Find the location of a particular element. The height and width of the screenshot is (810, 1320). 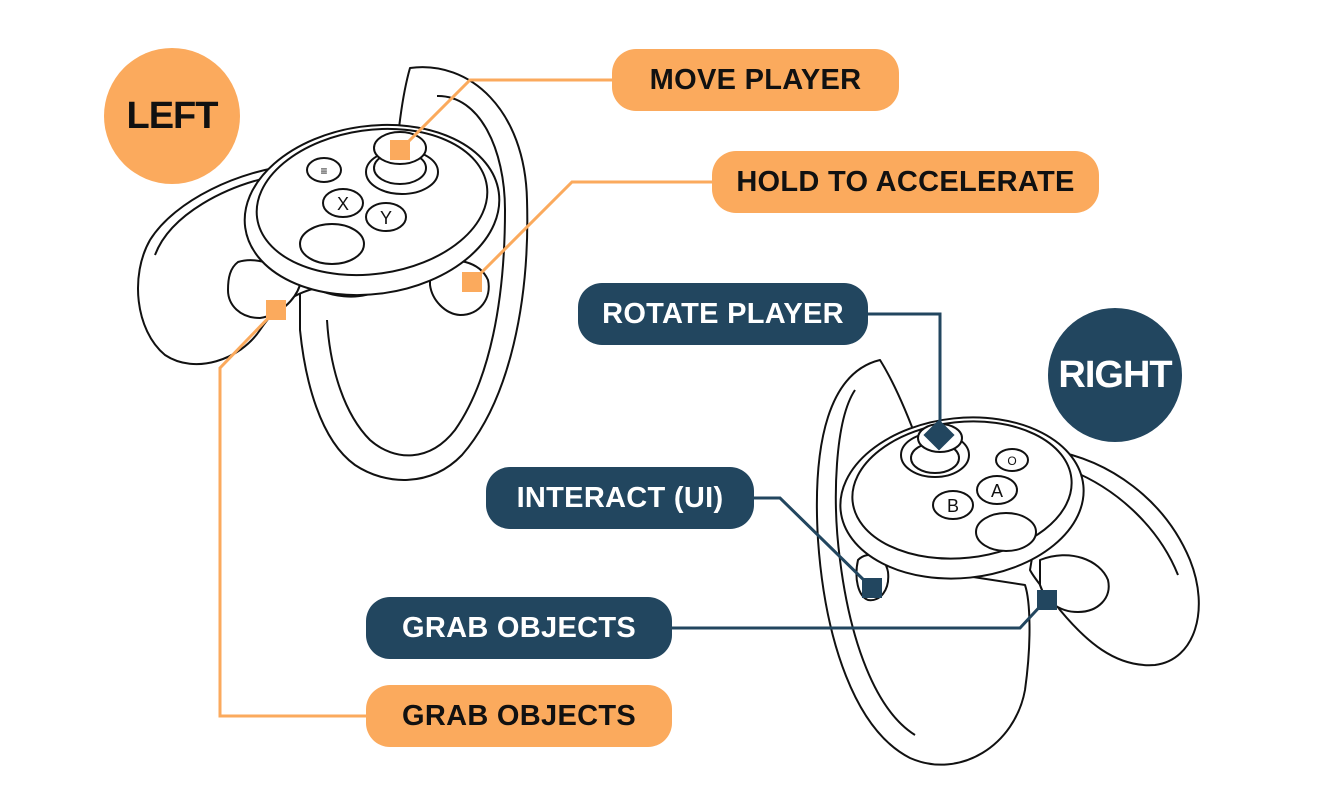

svg-text: B is located at coordinates (953, 506).